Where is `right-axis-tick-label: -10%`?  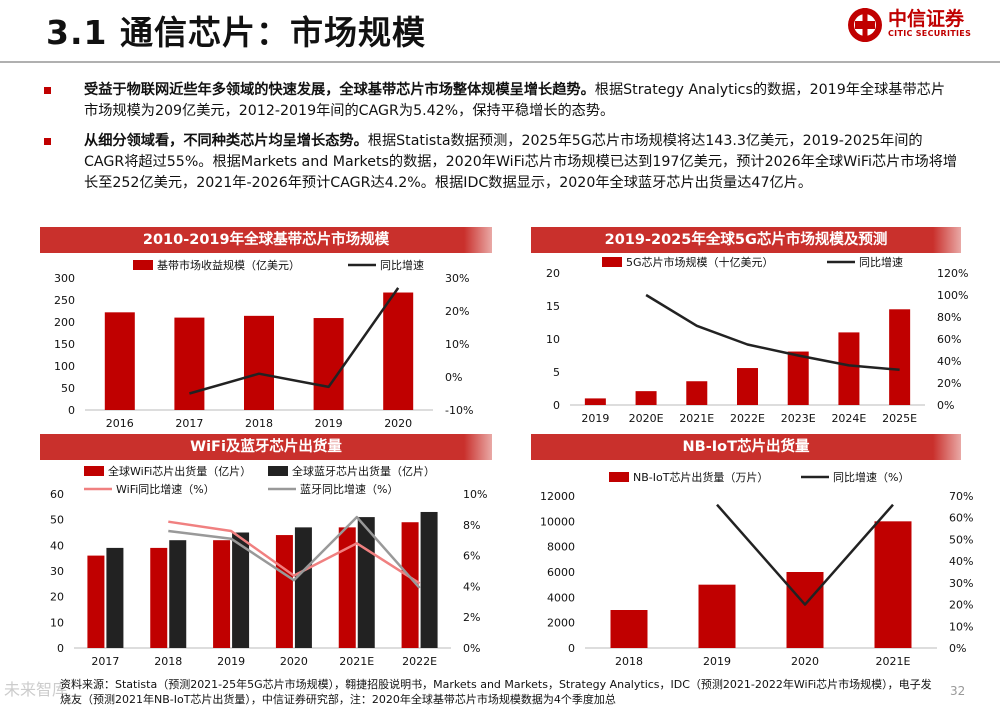 right-axis-tick-label: -10% is located at coordinates (459, 410).